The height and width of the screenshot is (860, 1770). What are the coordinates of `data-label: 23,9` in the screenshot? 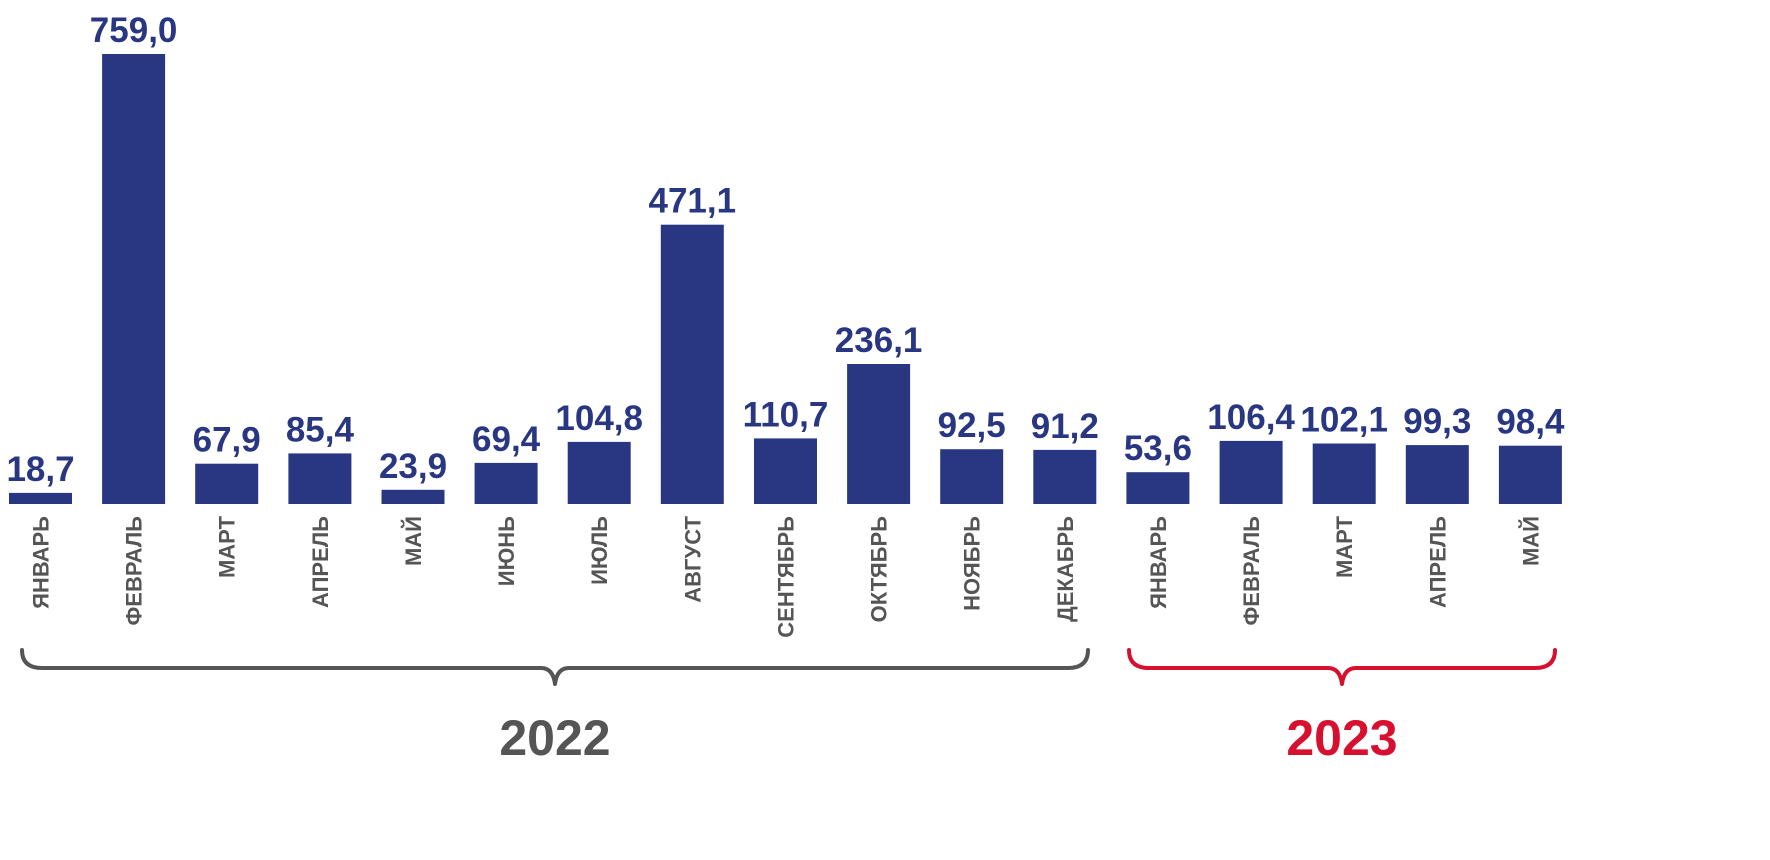 It's located at (413, 466).